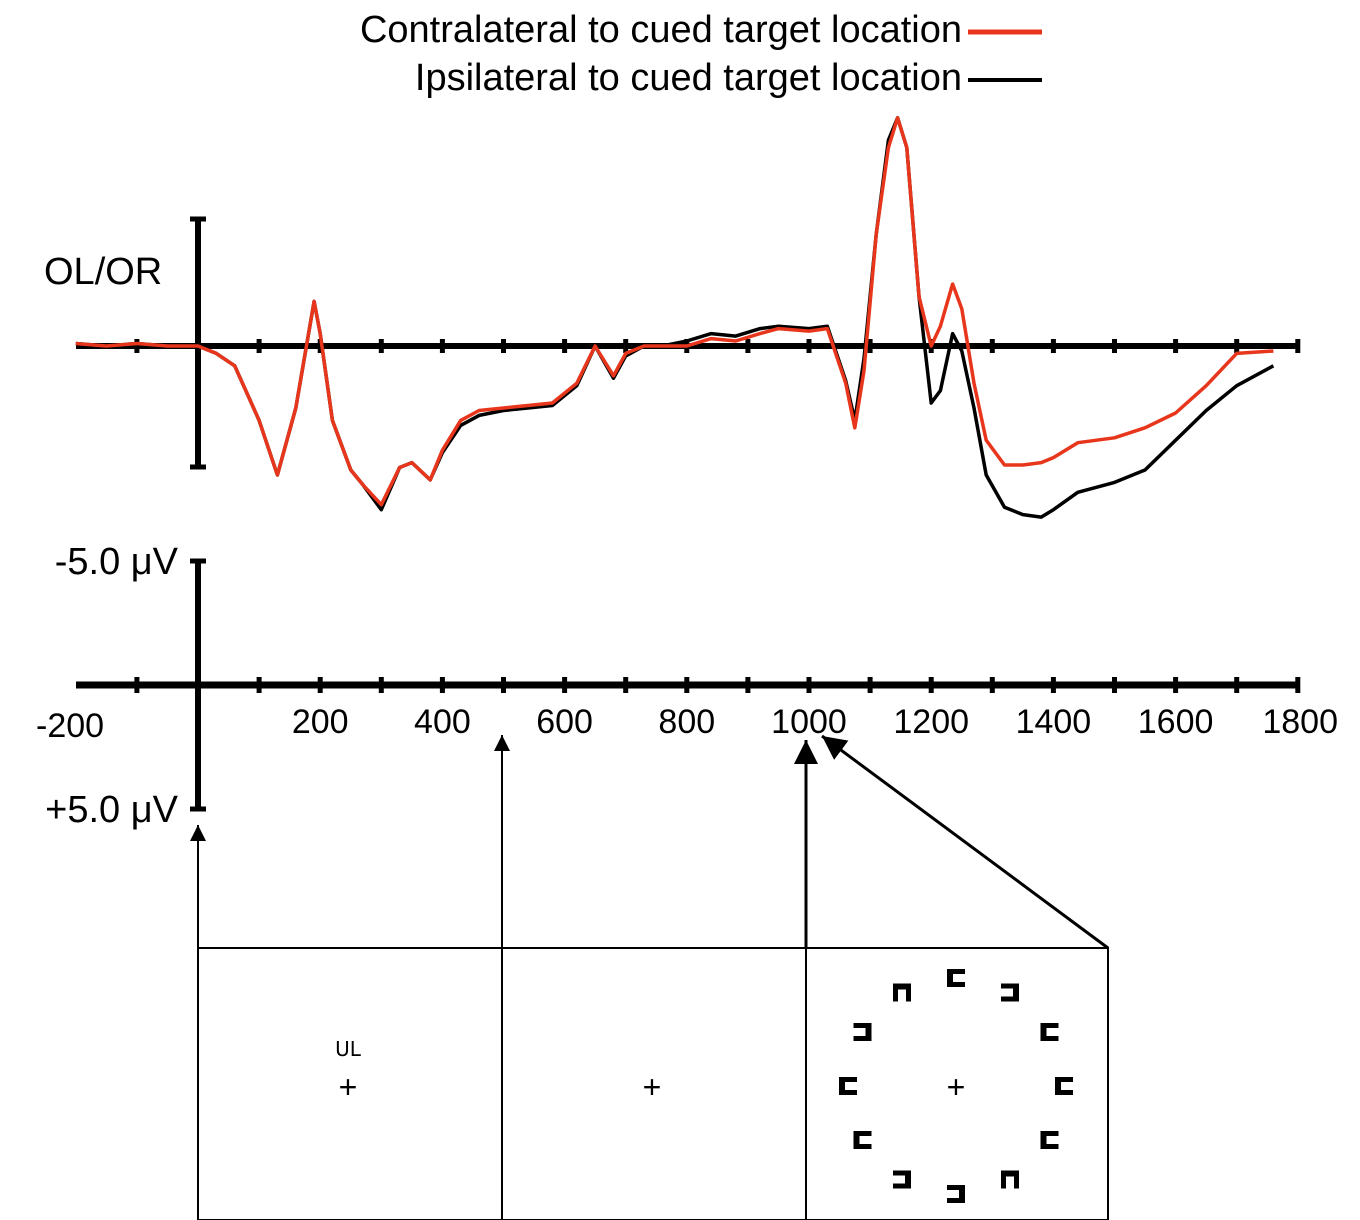  I want to click on time-tick-label: 1200, so click(931, 722).